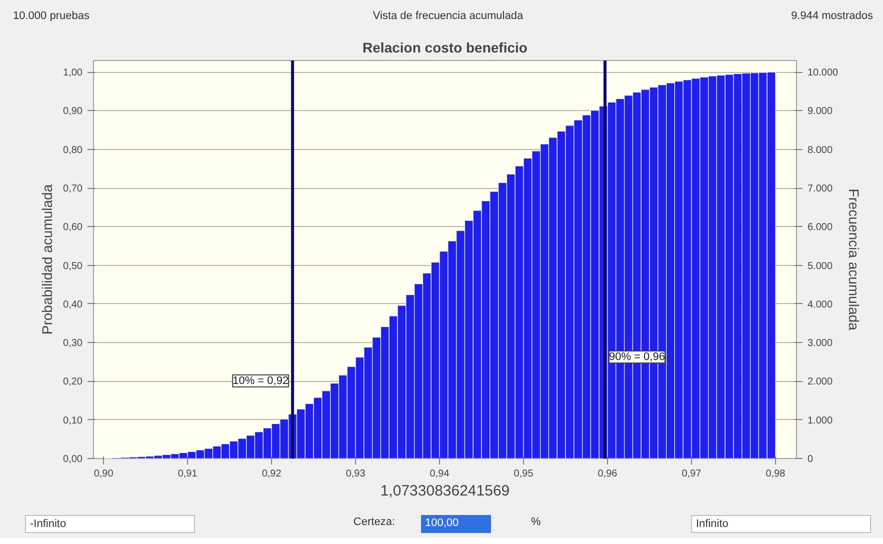  Describe the element at coordinates (48, 524) in the screenshot. I see `text: -Infinito` at that location.